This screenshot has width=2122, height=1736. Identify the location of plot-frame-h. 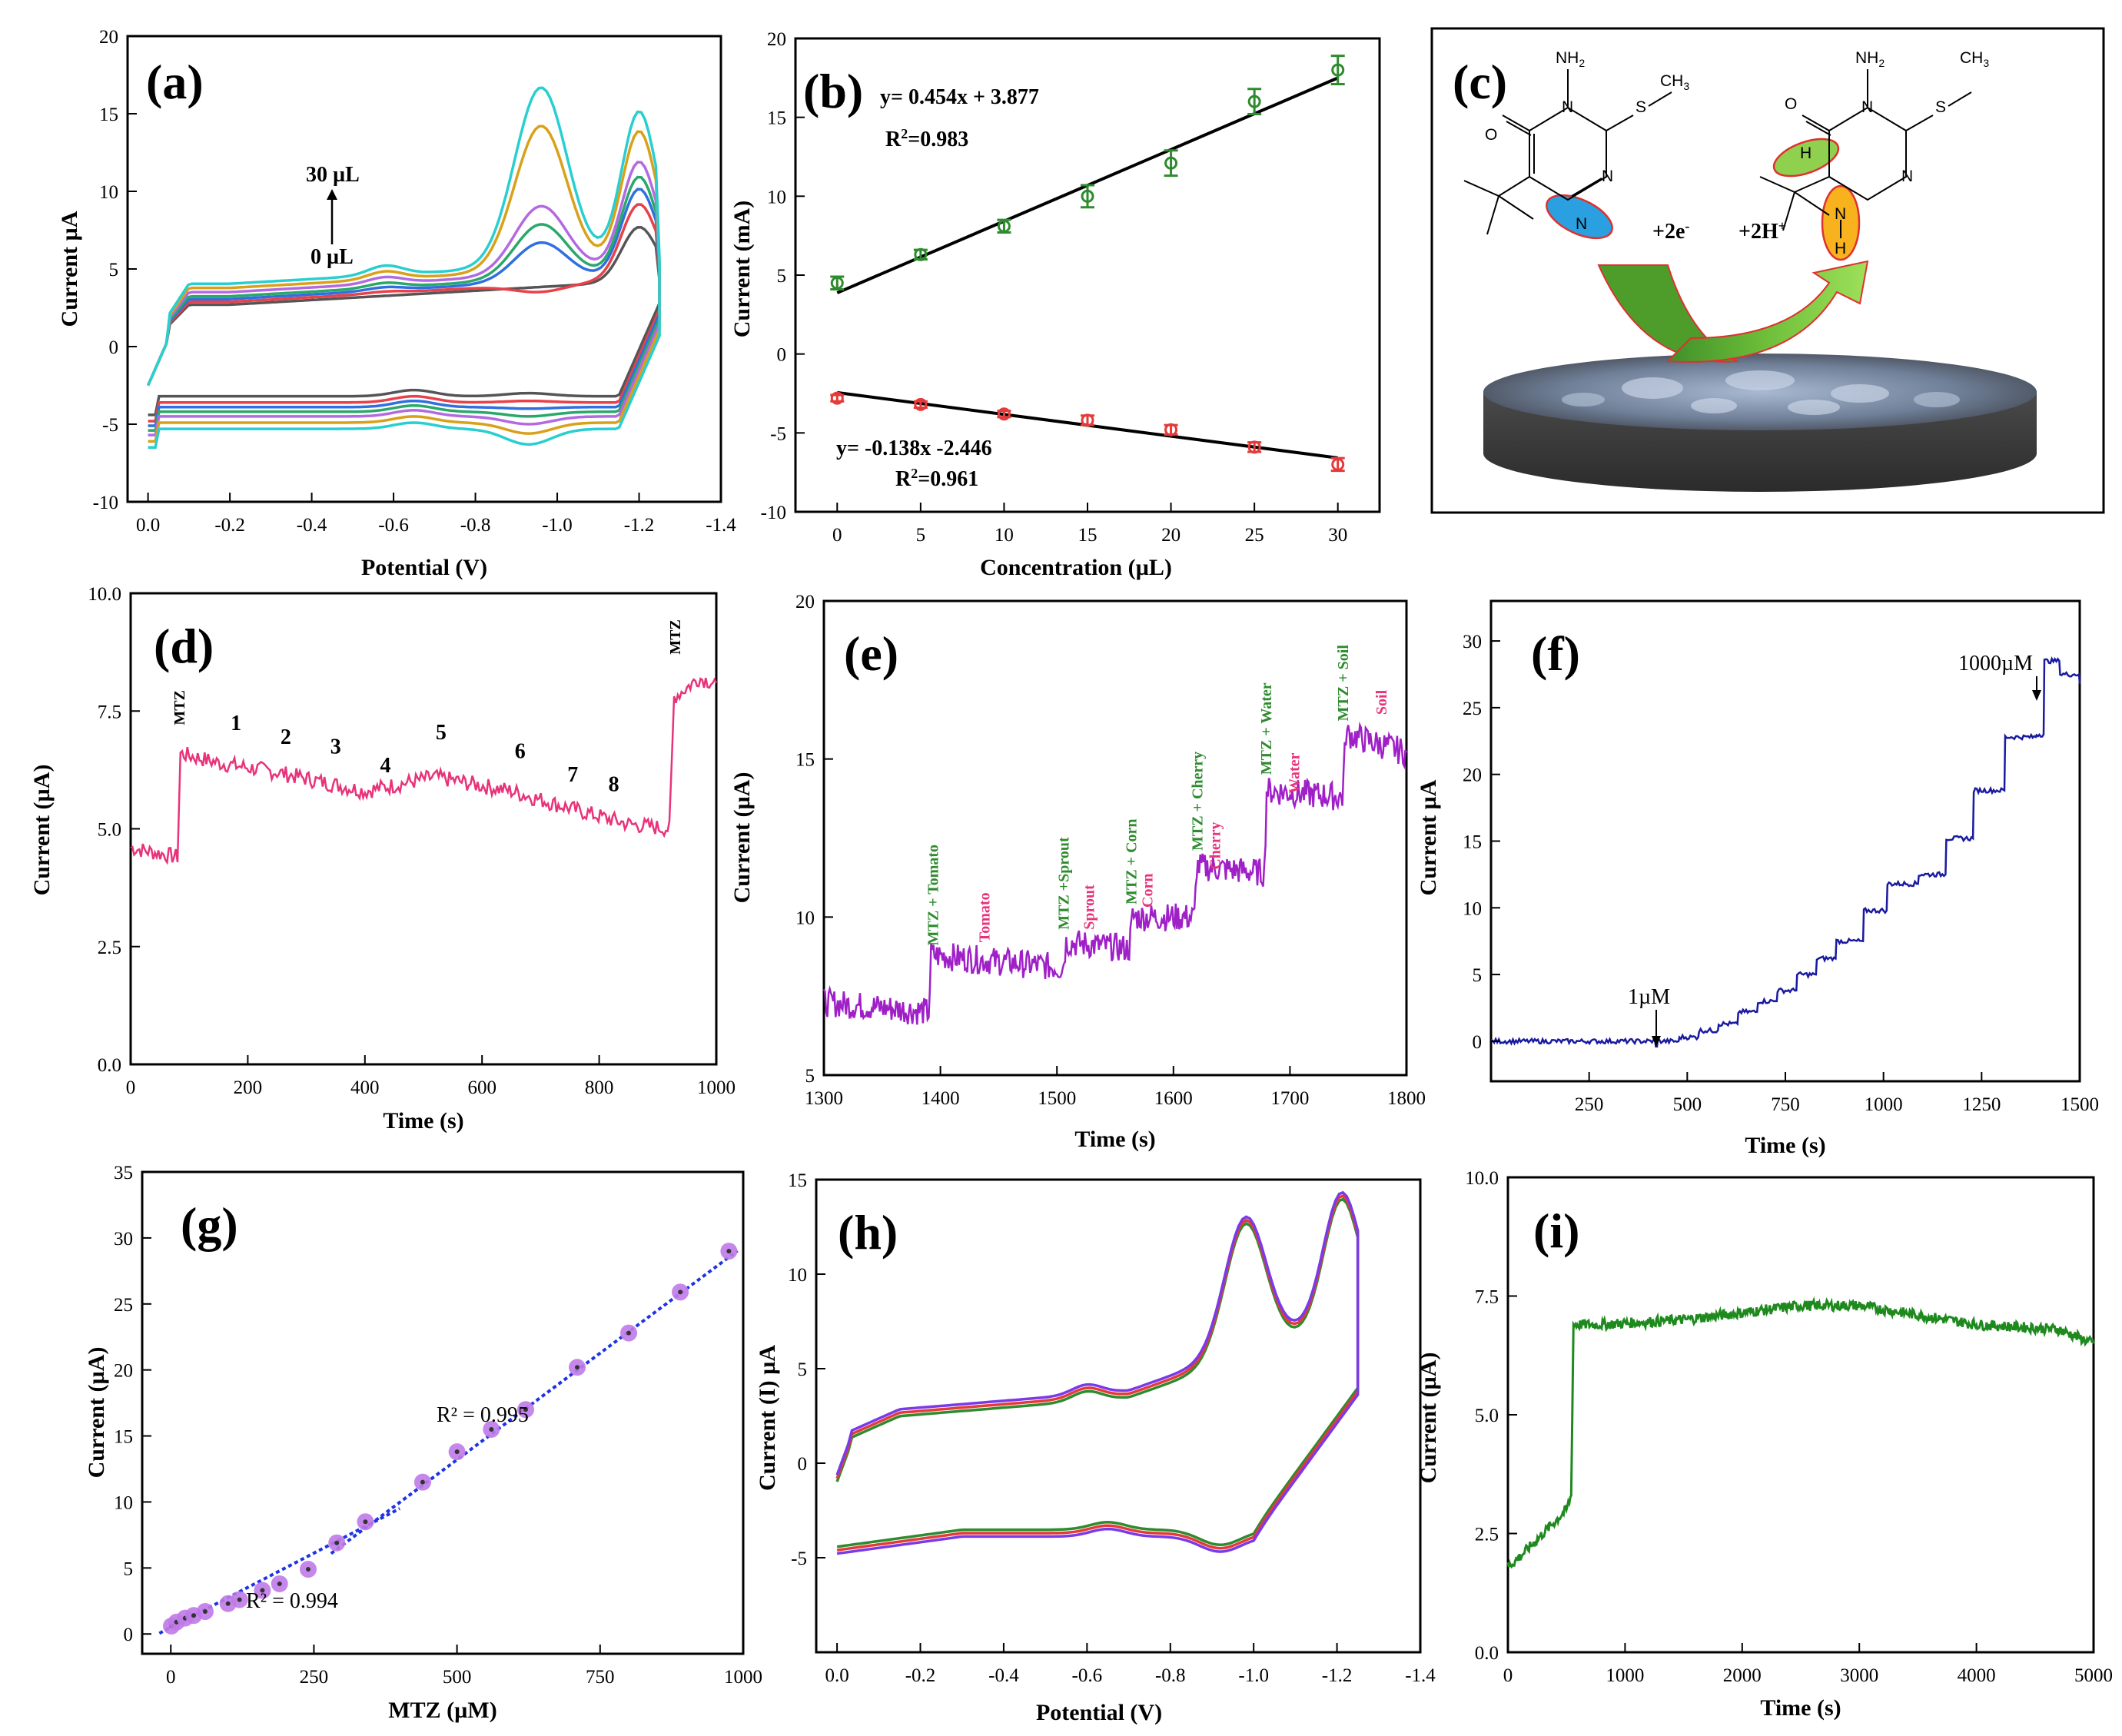
(1118, 1416).